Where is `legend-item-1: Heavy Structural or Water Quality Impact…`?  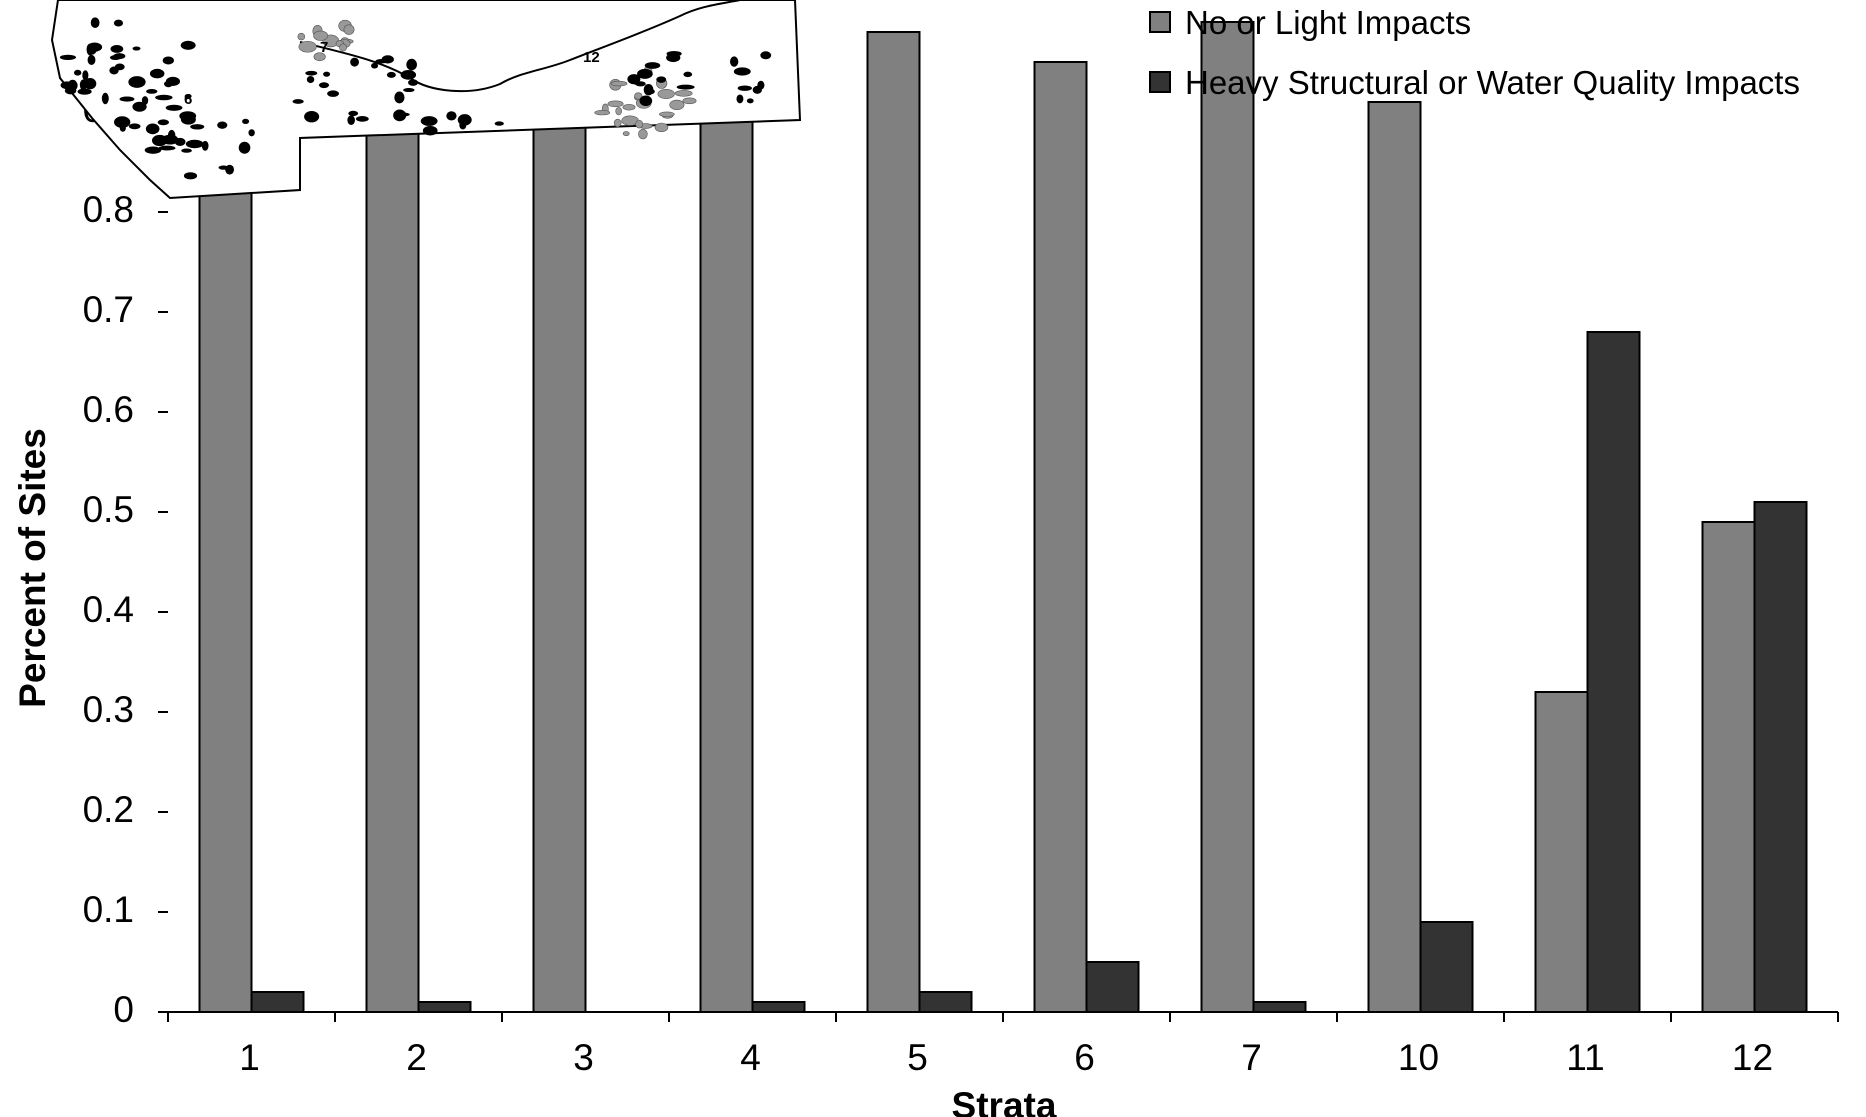
legend-item-1: Heavy Structural or Water Quality Impact… is located at coordinates (1474, 82).